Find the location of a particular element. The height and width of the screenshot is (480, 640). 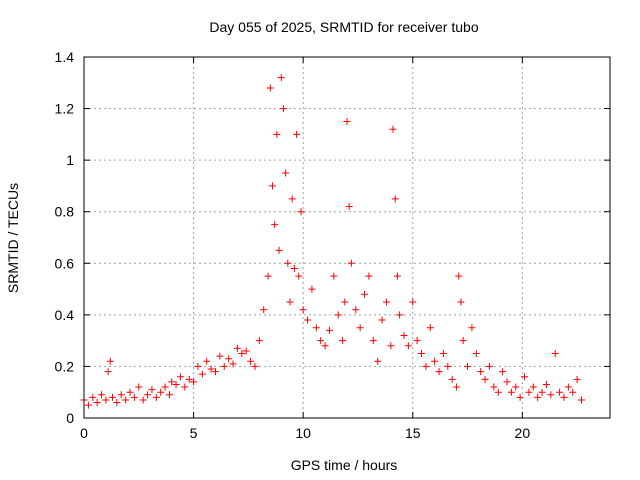

x-tick-label: 5 is located at coordinates (194, 433).